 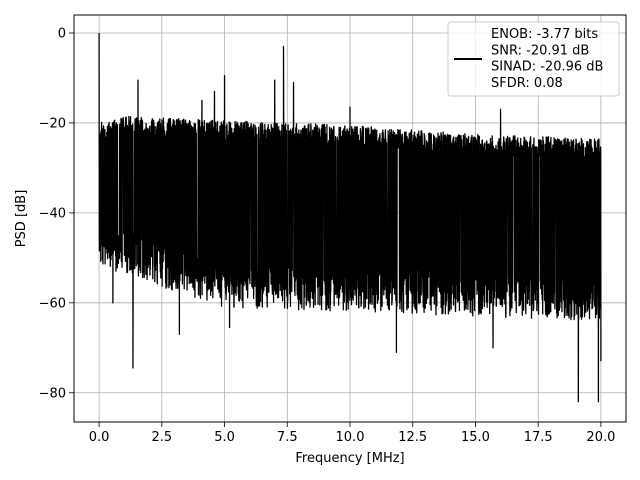 What do you see at coordinates (52, 213) in the screenshot?
I see `y-tick-label: −40` at bounding box center [52, 213].